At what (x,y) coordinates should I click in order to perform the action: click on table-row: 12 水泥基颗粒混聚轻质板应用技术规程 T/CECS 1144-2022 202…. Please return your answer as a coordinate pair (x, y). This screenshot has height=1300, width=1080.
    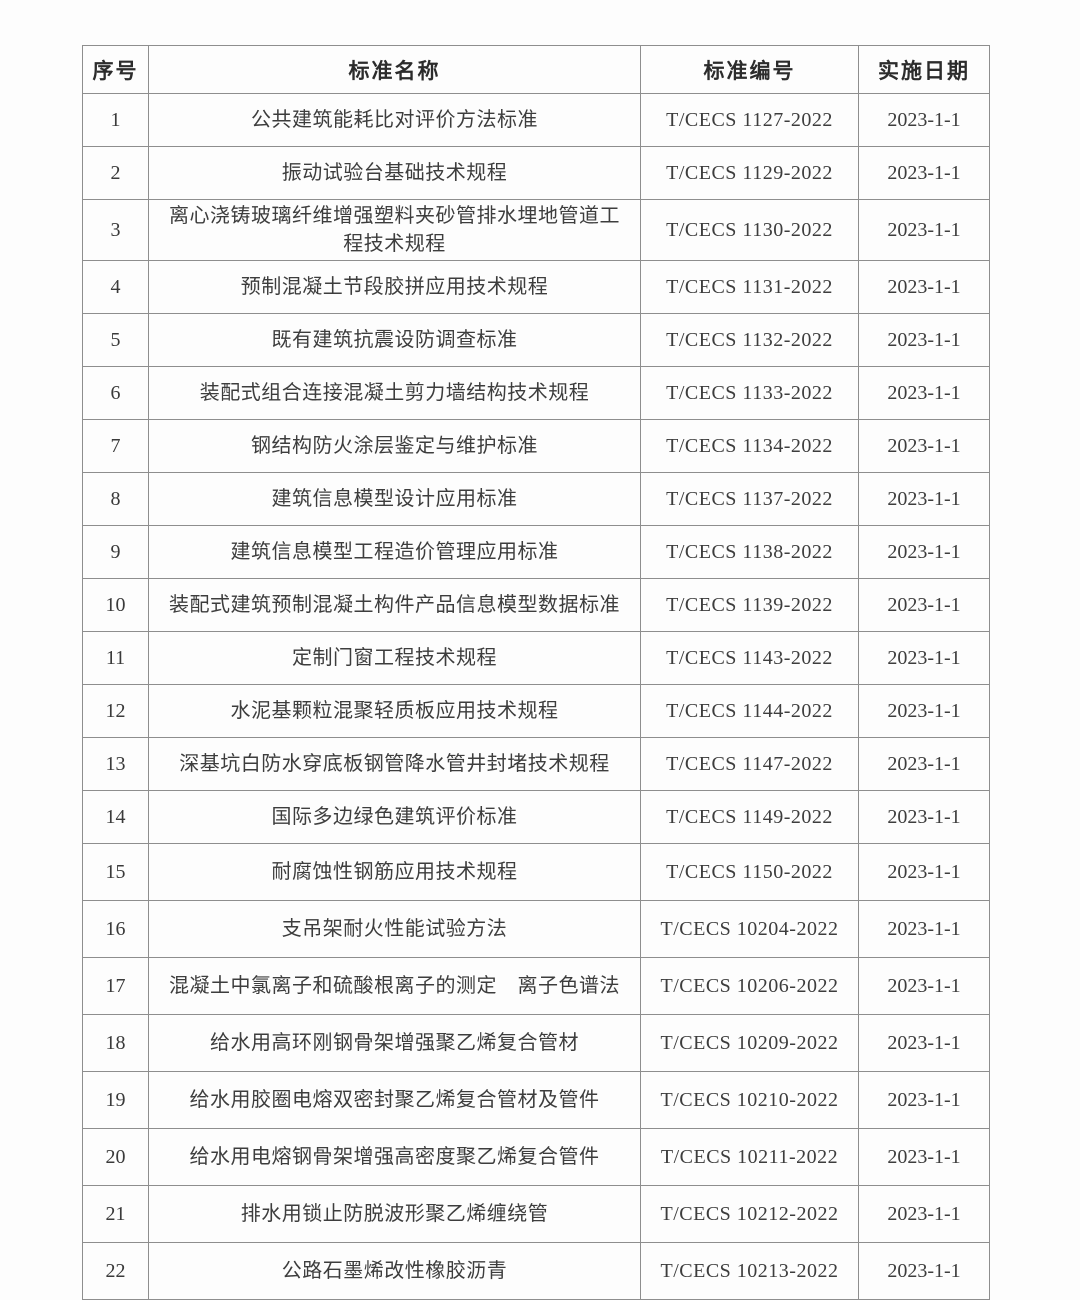
    Looking at the image, I should click on (536, 711).